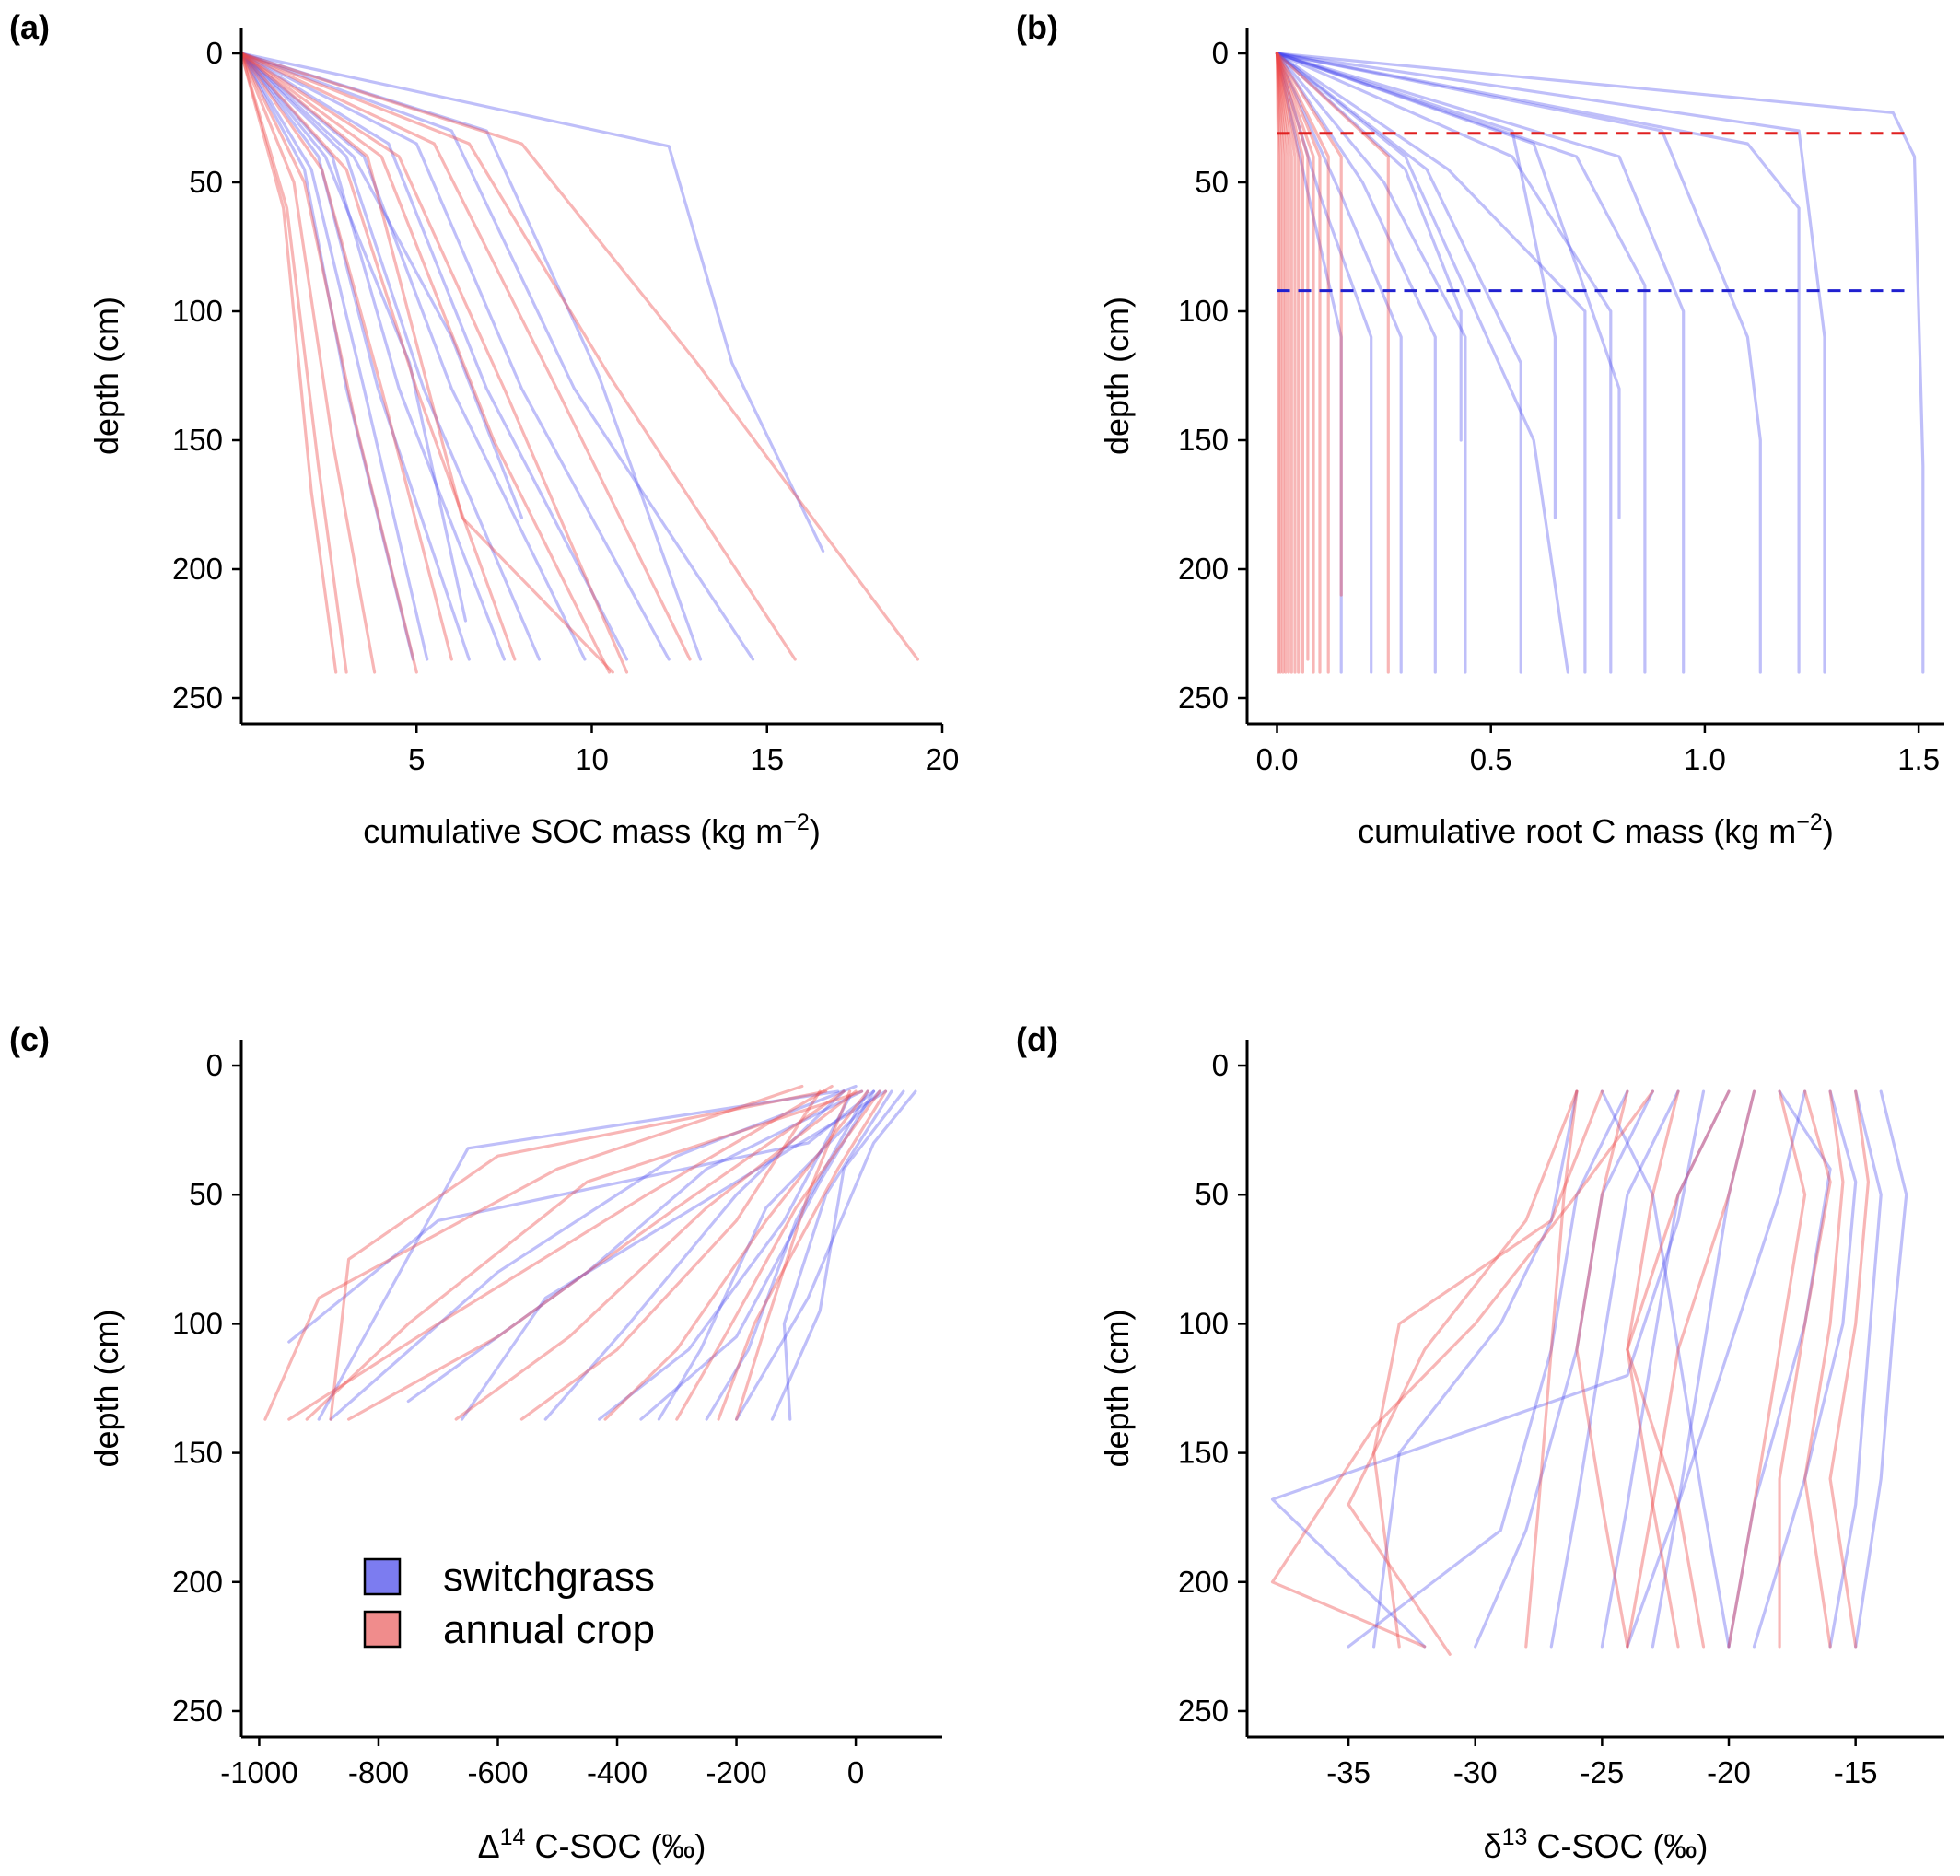 The width and height of the screenshot is (1960, 1876). What do you see at coordinates (29, 27) in the screenshot?
I see `panel-label: (a)` at bounding box center [29, 27].